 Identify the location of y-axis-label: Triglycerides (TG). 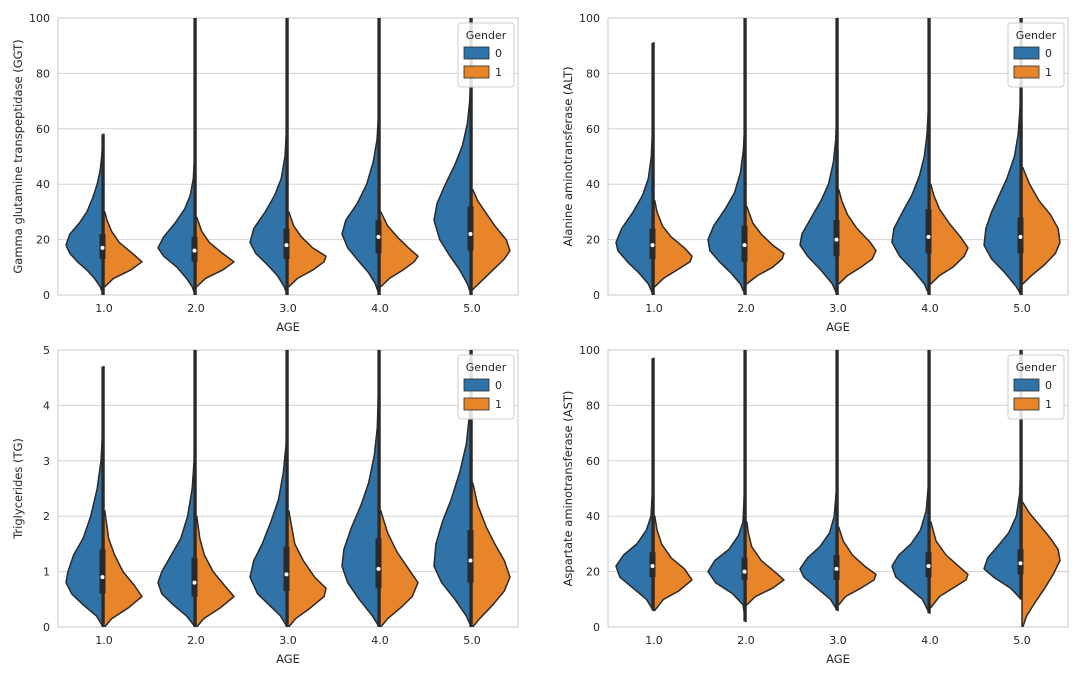
(18, 489).